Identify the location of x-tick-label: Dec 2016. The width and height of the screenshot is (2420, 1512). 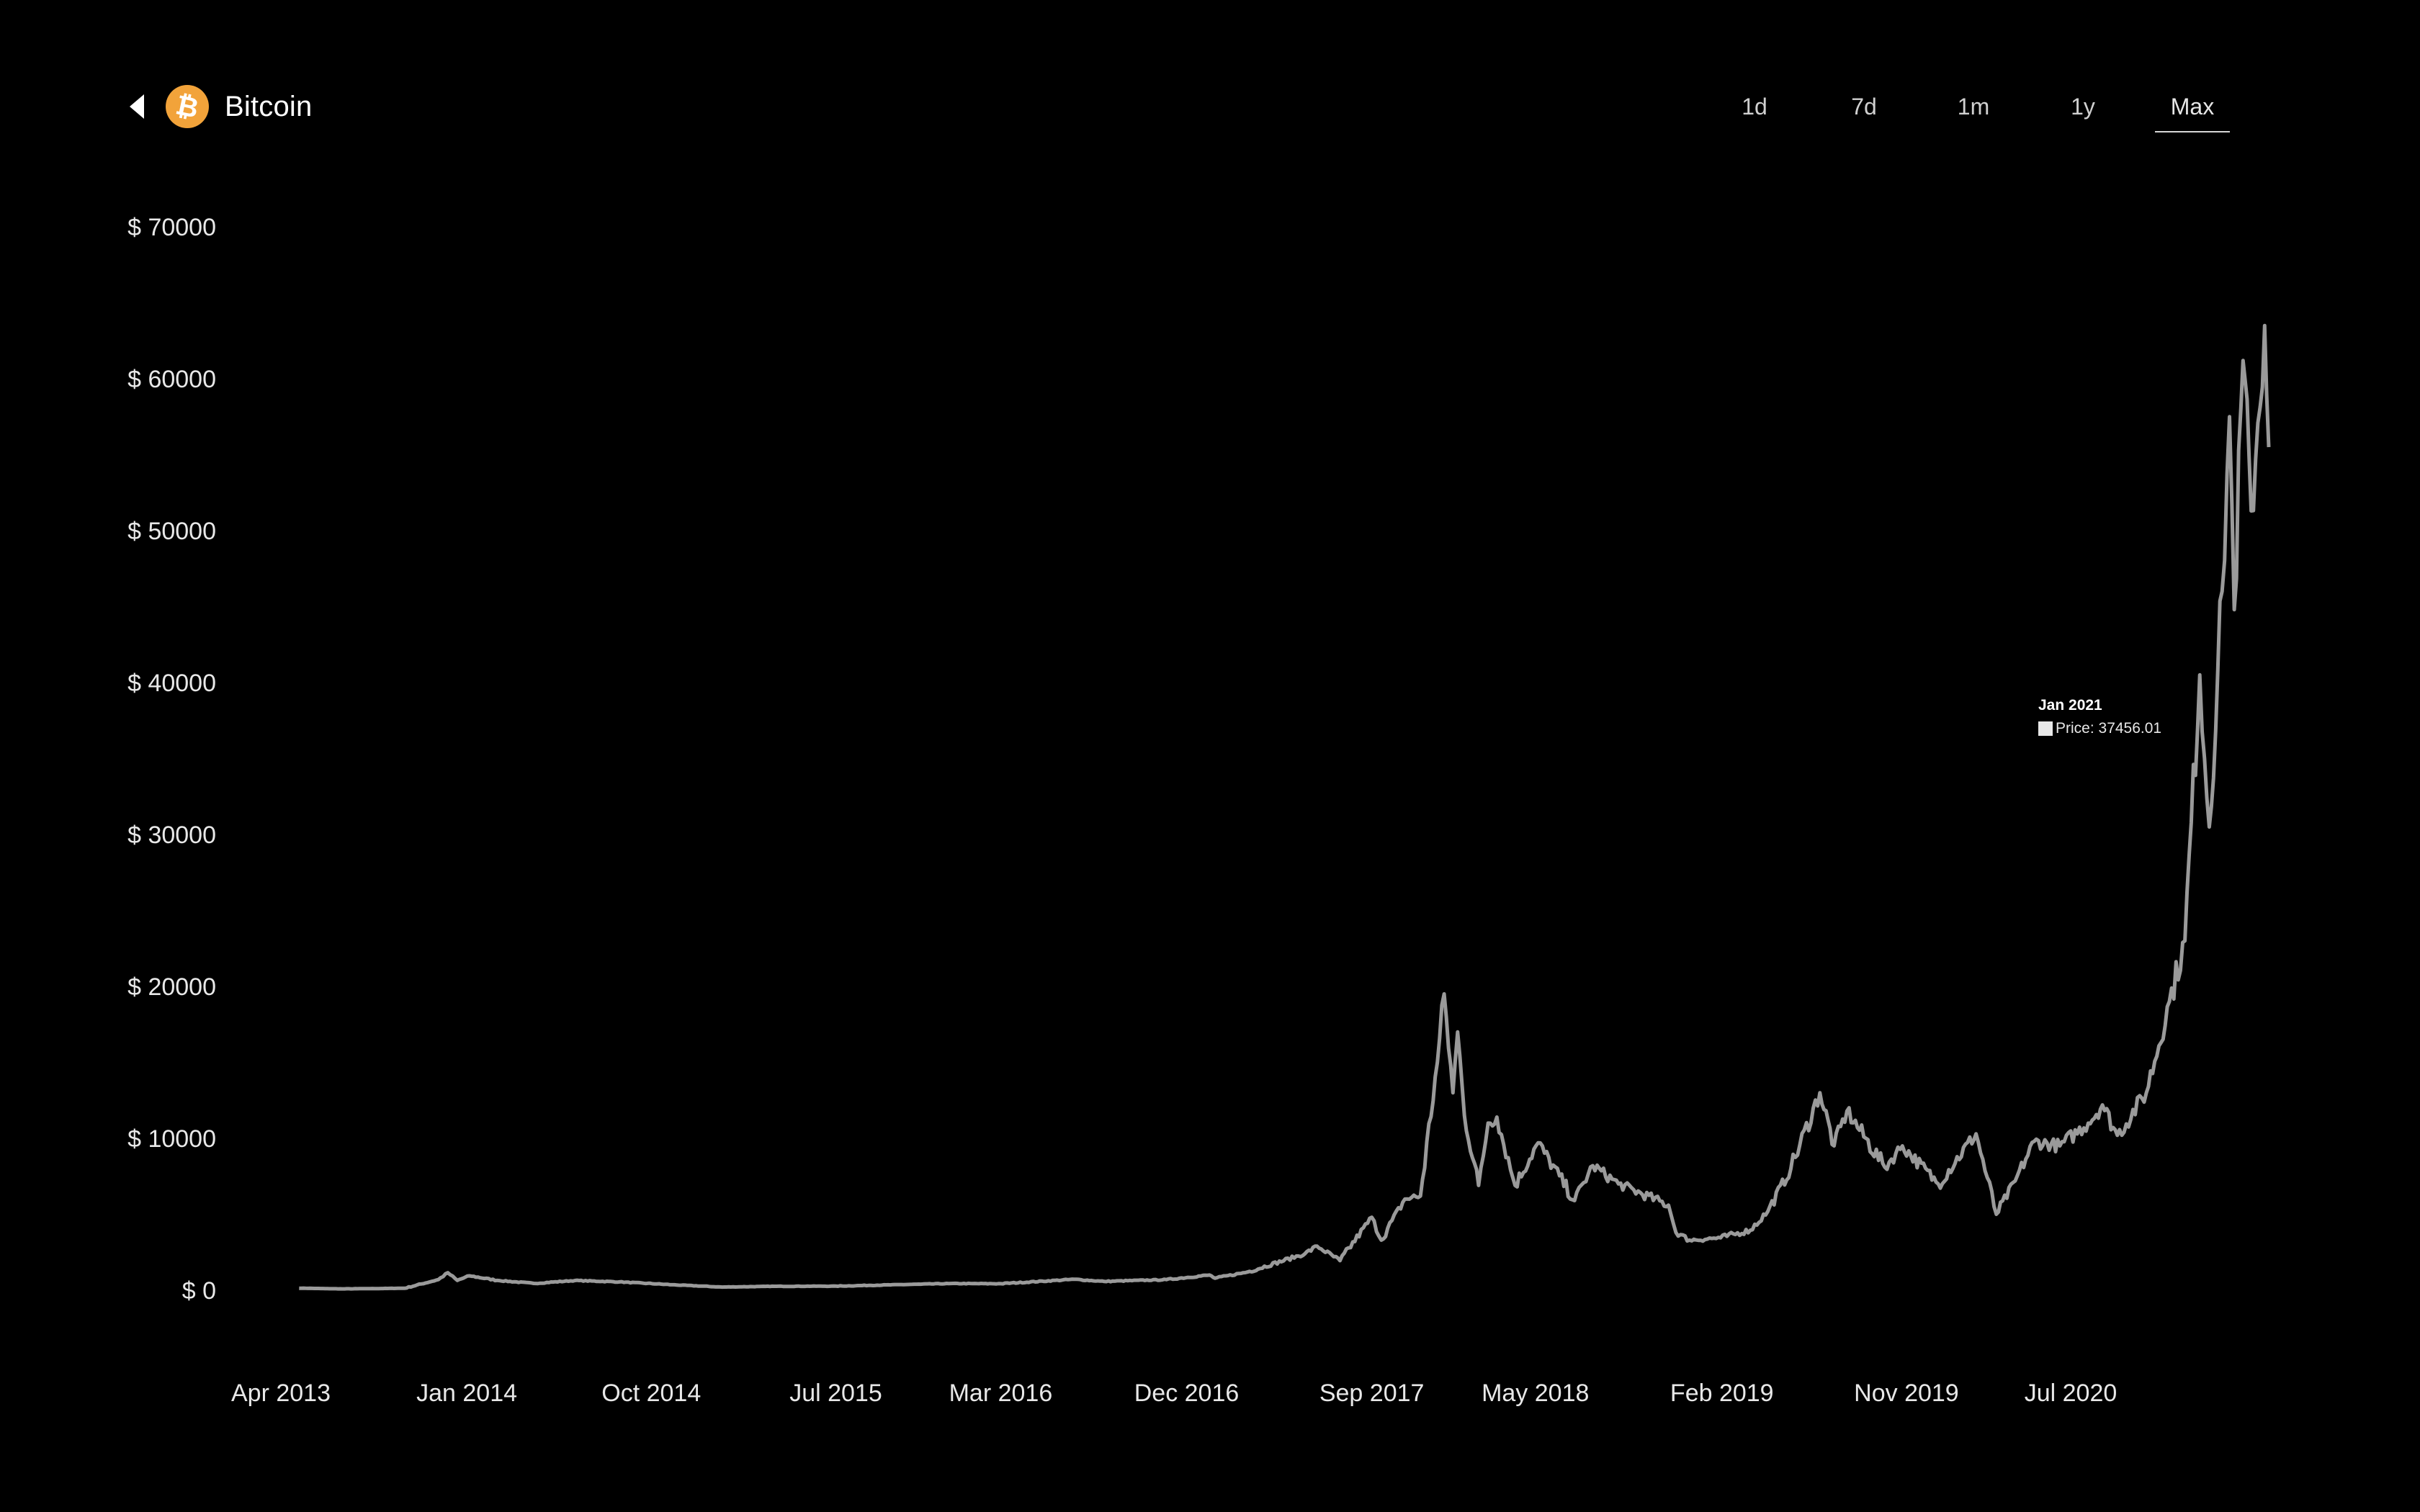
(1187, 1393).